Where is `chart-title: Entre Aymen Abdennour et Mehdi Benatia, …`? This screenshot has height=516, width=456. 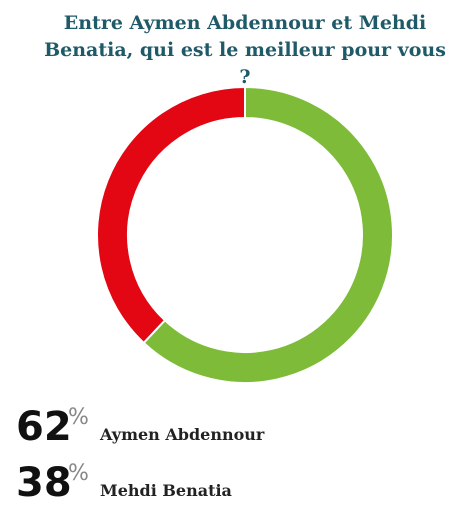 chart-title: Entre Aymen Abdennour et Mehdi Benatia, … is located at coordinates (245, 50).